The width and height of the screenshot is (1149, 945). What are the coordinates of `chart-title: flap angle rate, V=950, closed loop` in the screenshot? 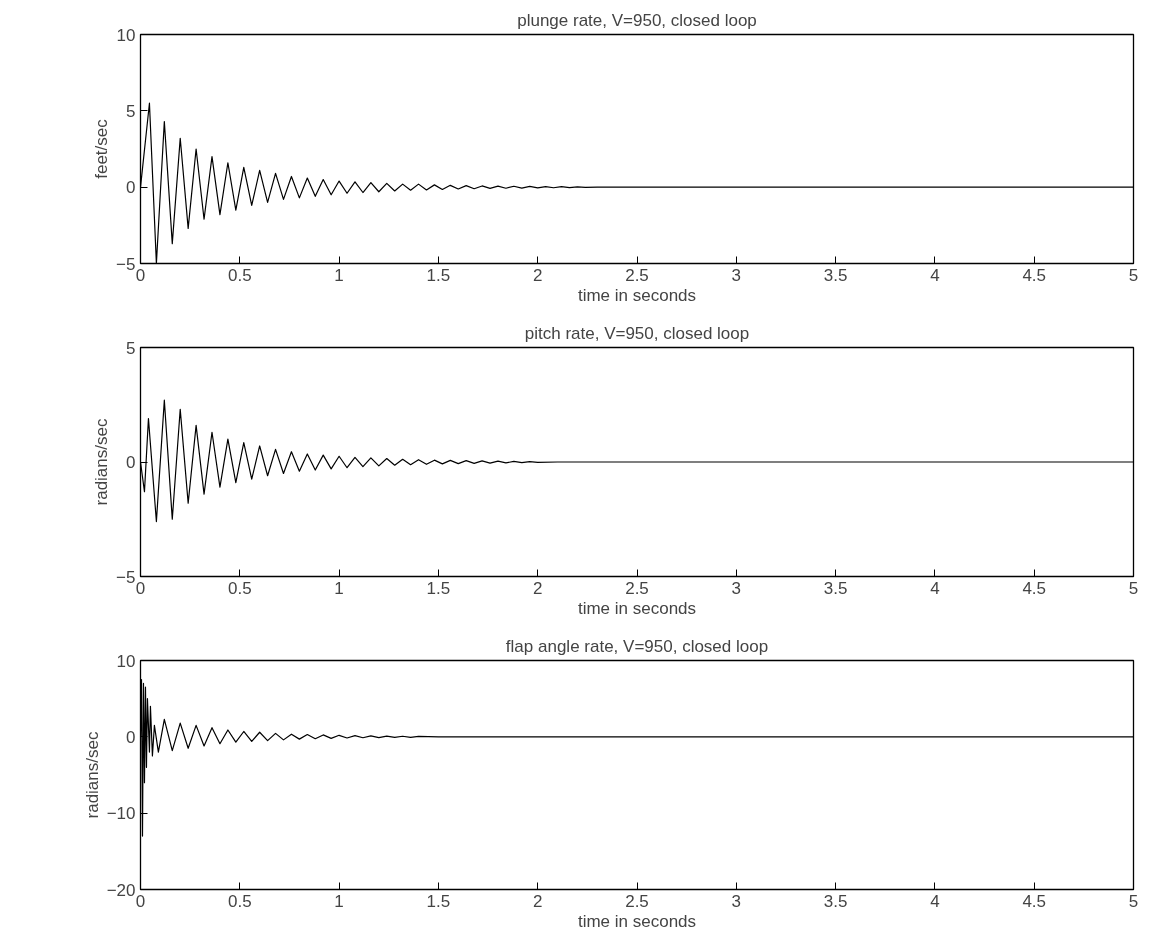 It's located at (637, 646).